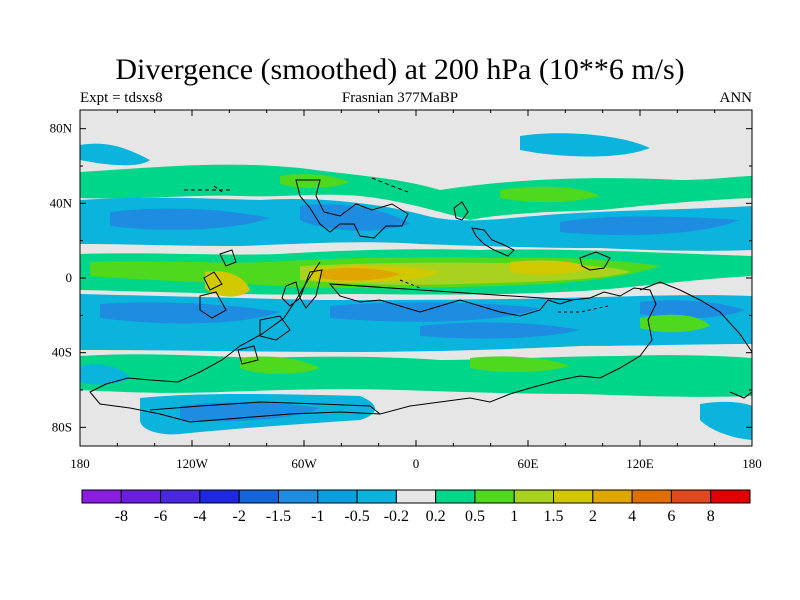 This screenshot has width=800, height=600. I want to click on coastline-australia-edge, so click(695, 340).